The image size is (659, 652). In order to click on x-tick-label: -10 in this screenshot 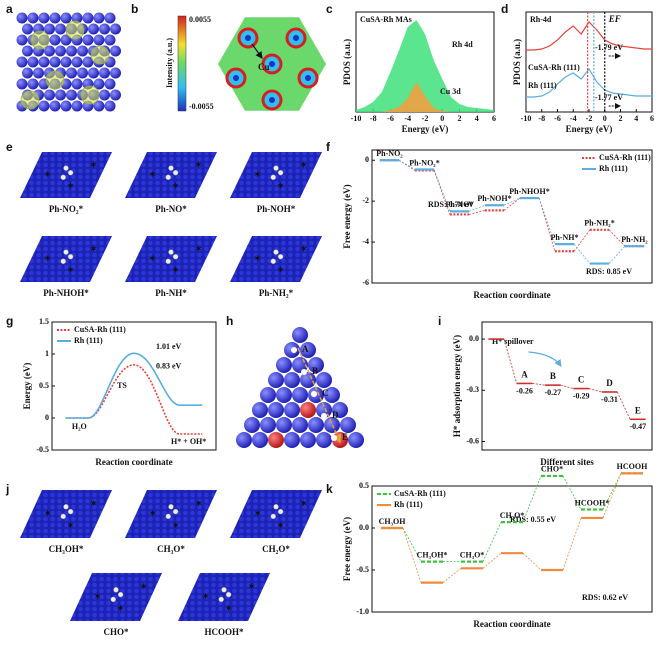, I will do `click(356, 118)`.